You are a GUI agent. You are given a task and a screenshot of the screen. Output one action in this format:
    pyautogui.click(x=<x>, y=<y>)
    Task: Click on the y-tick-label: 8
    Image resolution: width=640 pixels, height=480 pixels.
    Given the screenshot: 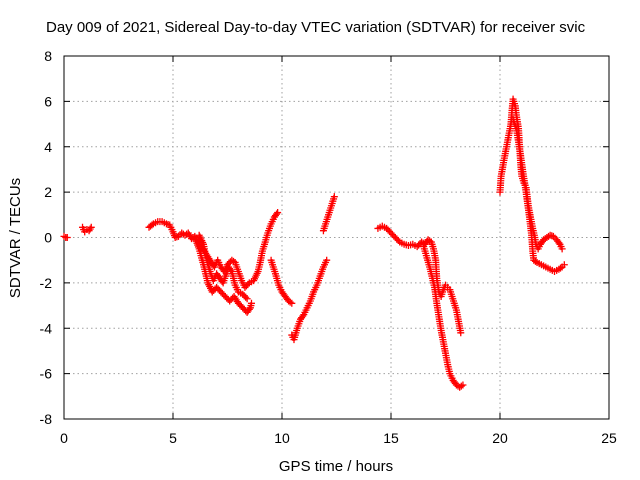 What is the action you would take?
    pyautogui.click(x=48, y=56)
    